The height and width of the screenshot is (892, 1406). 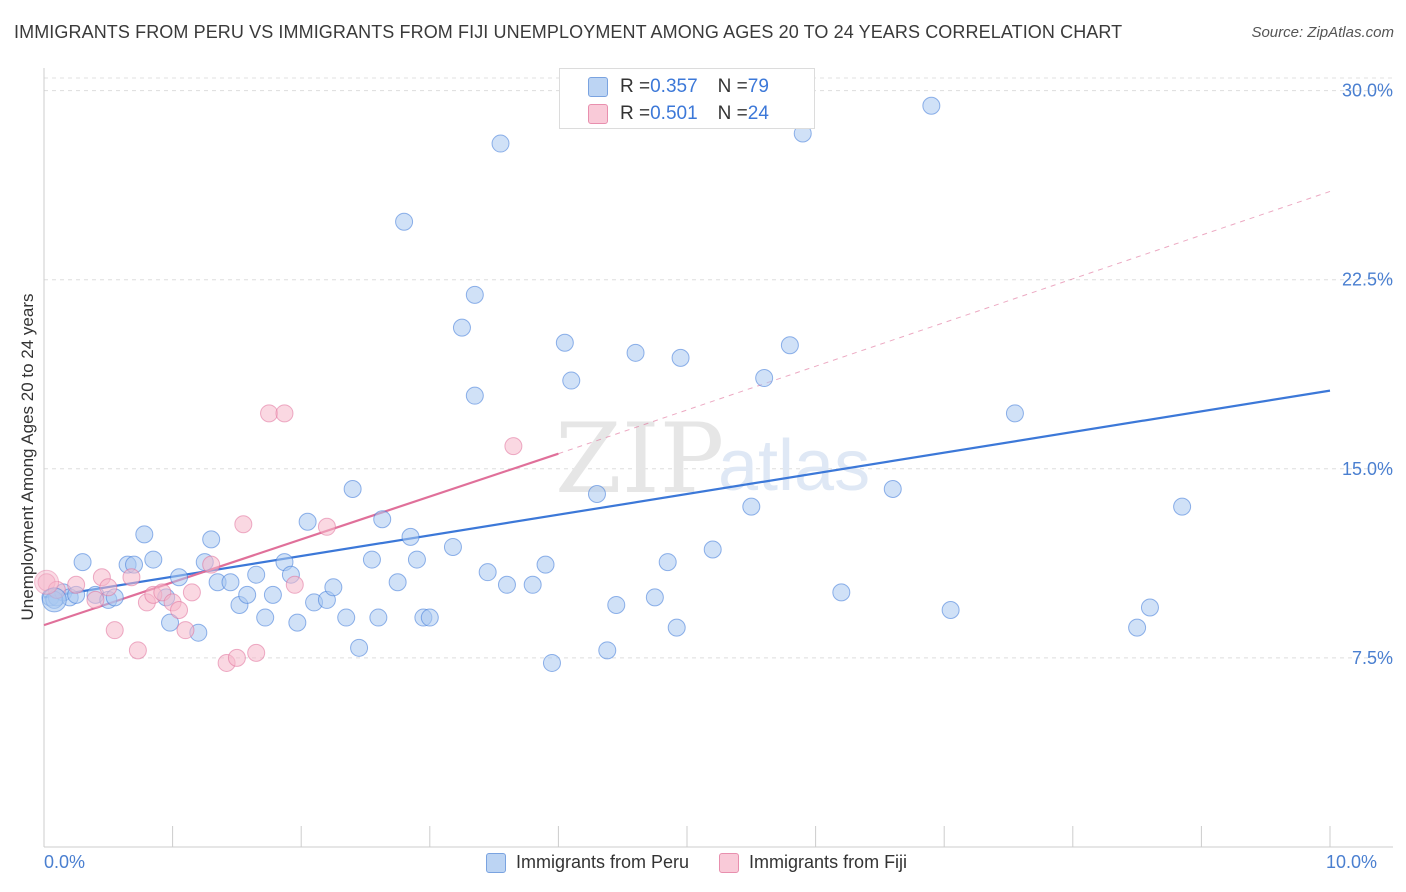 What do you see at coordinates (598, 114) in the screenshot?
I see `stats-swatch-fiji` at bounding box center [598, 114].